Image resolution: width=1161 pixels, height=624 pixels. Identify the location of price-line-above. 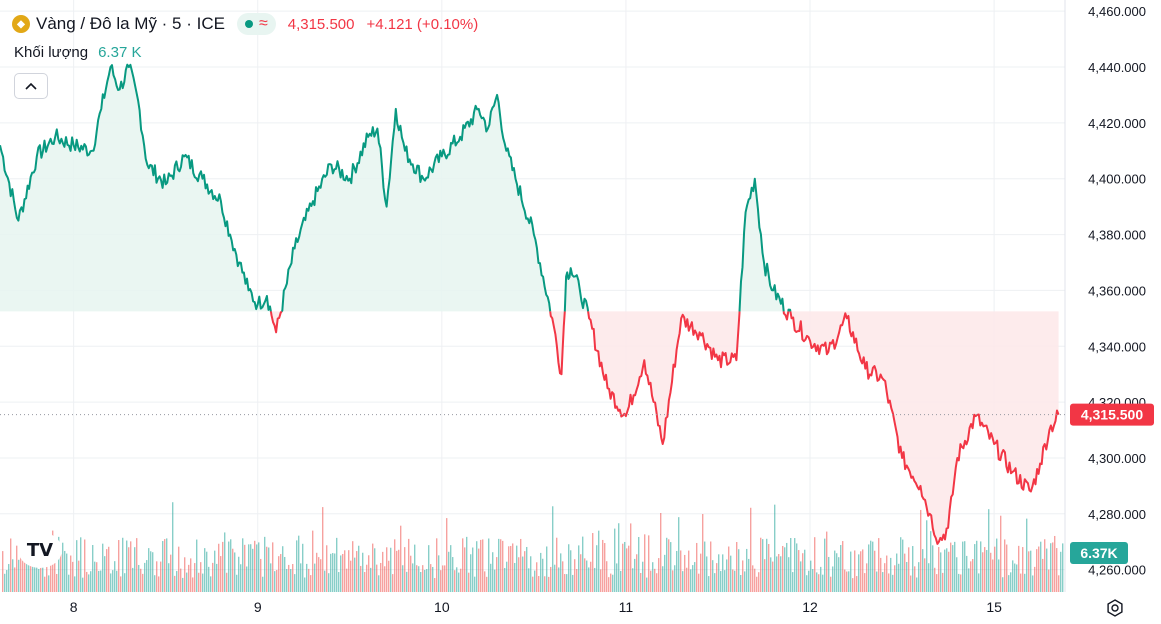
(761, 244).